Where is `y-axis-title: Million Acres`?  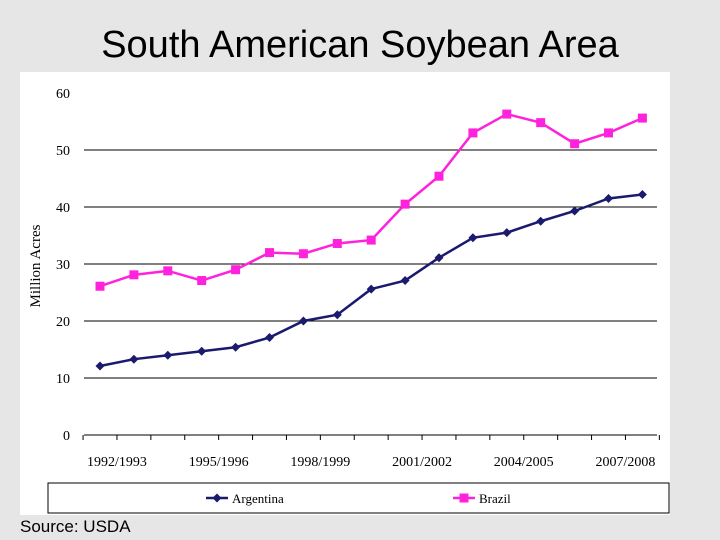
y-axis-title: Million Acres is located at coordinates (36, 265).